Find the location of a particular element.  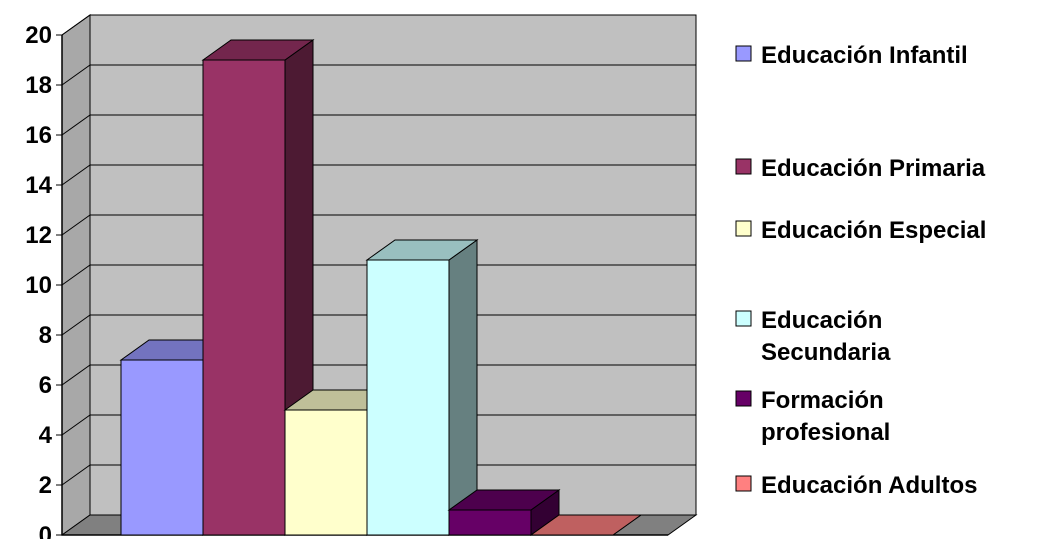

y-tick-label: 16 is located at coordinates (38, 135).